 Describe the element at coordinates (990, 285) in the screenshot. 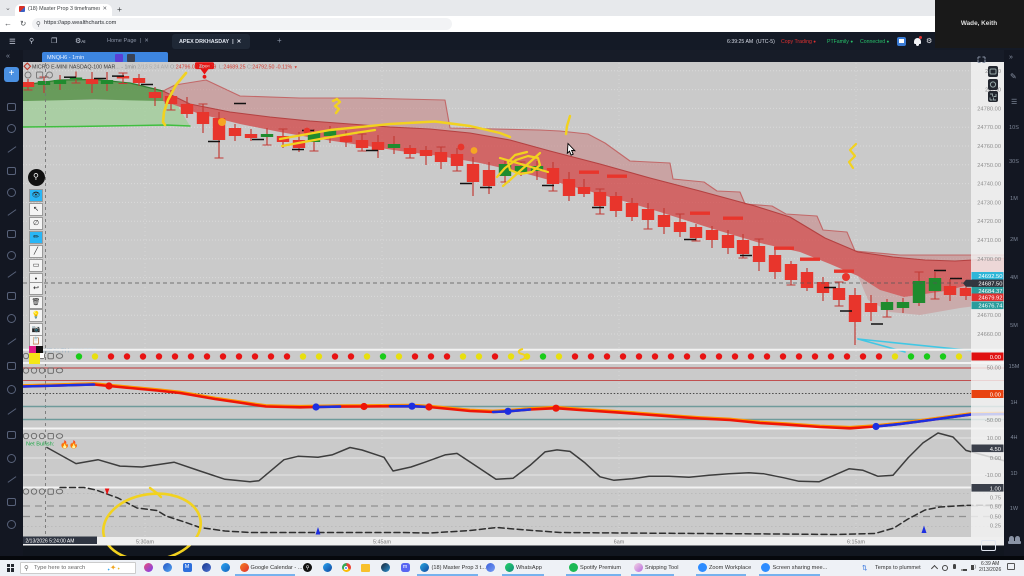

I see `svg-text: 24687.50` at that location.